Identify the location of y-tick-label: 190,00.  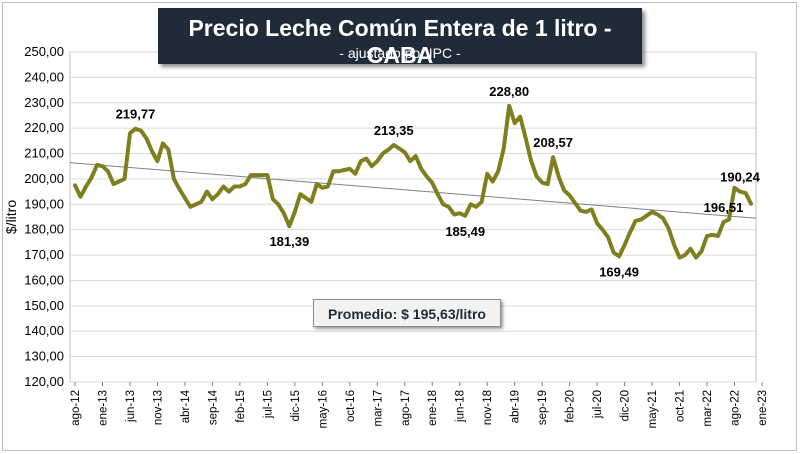
(44, 203).